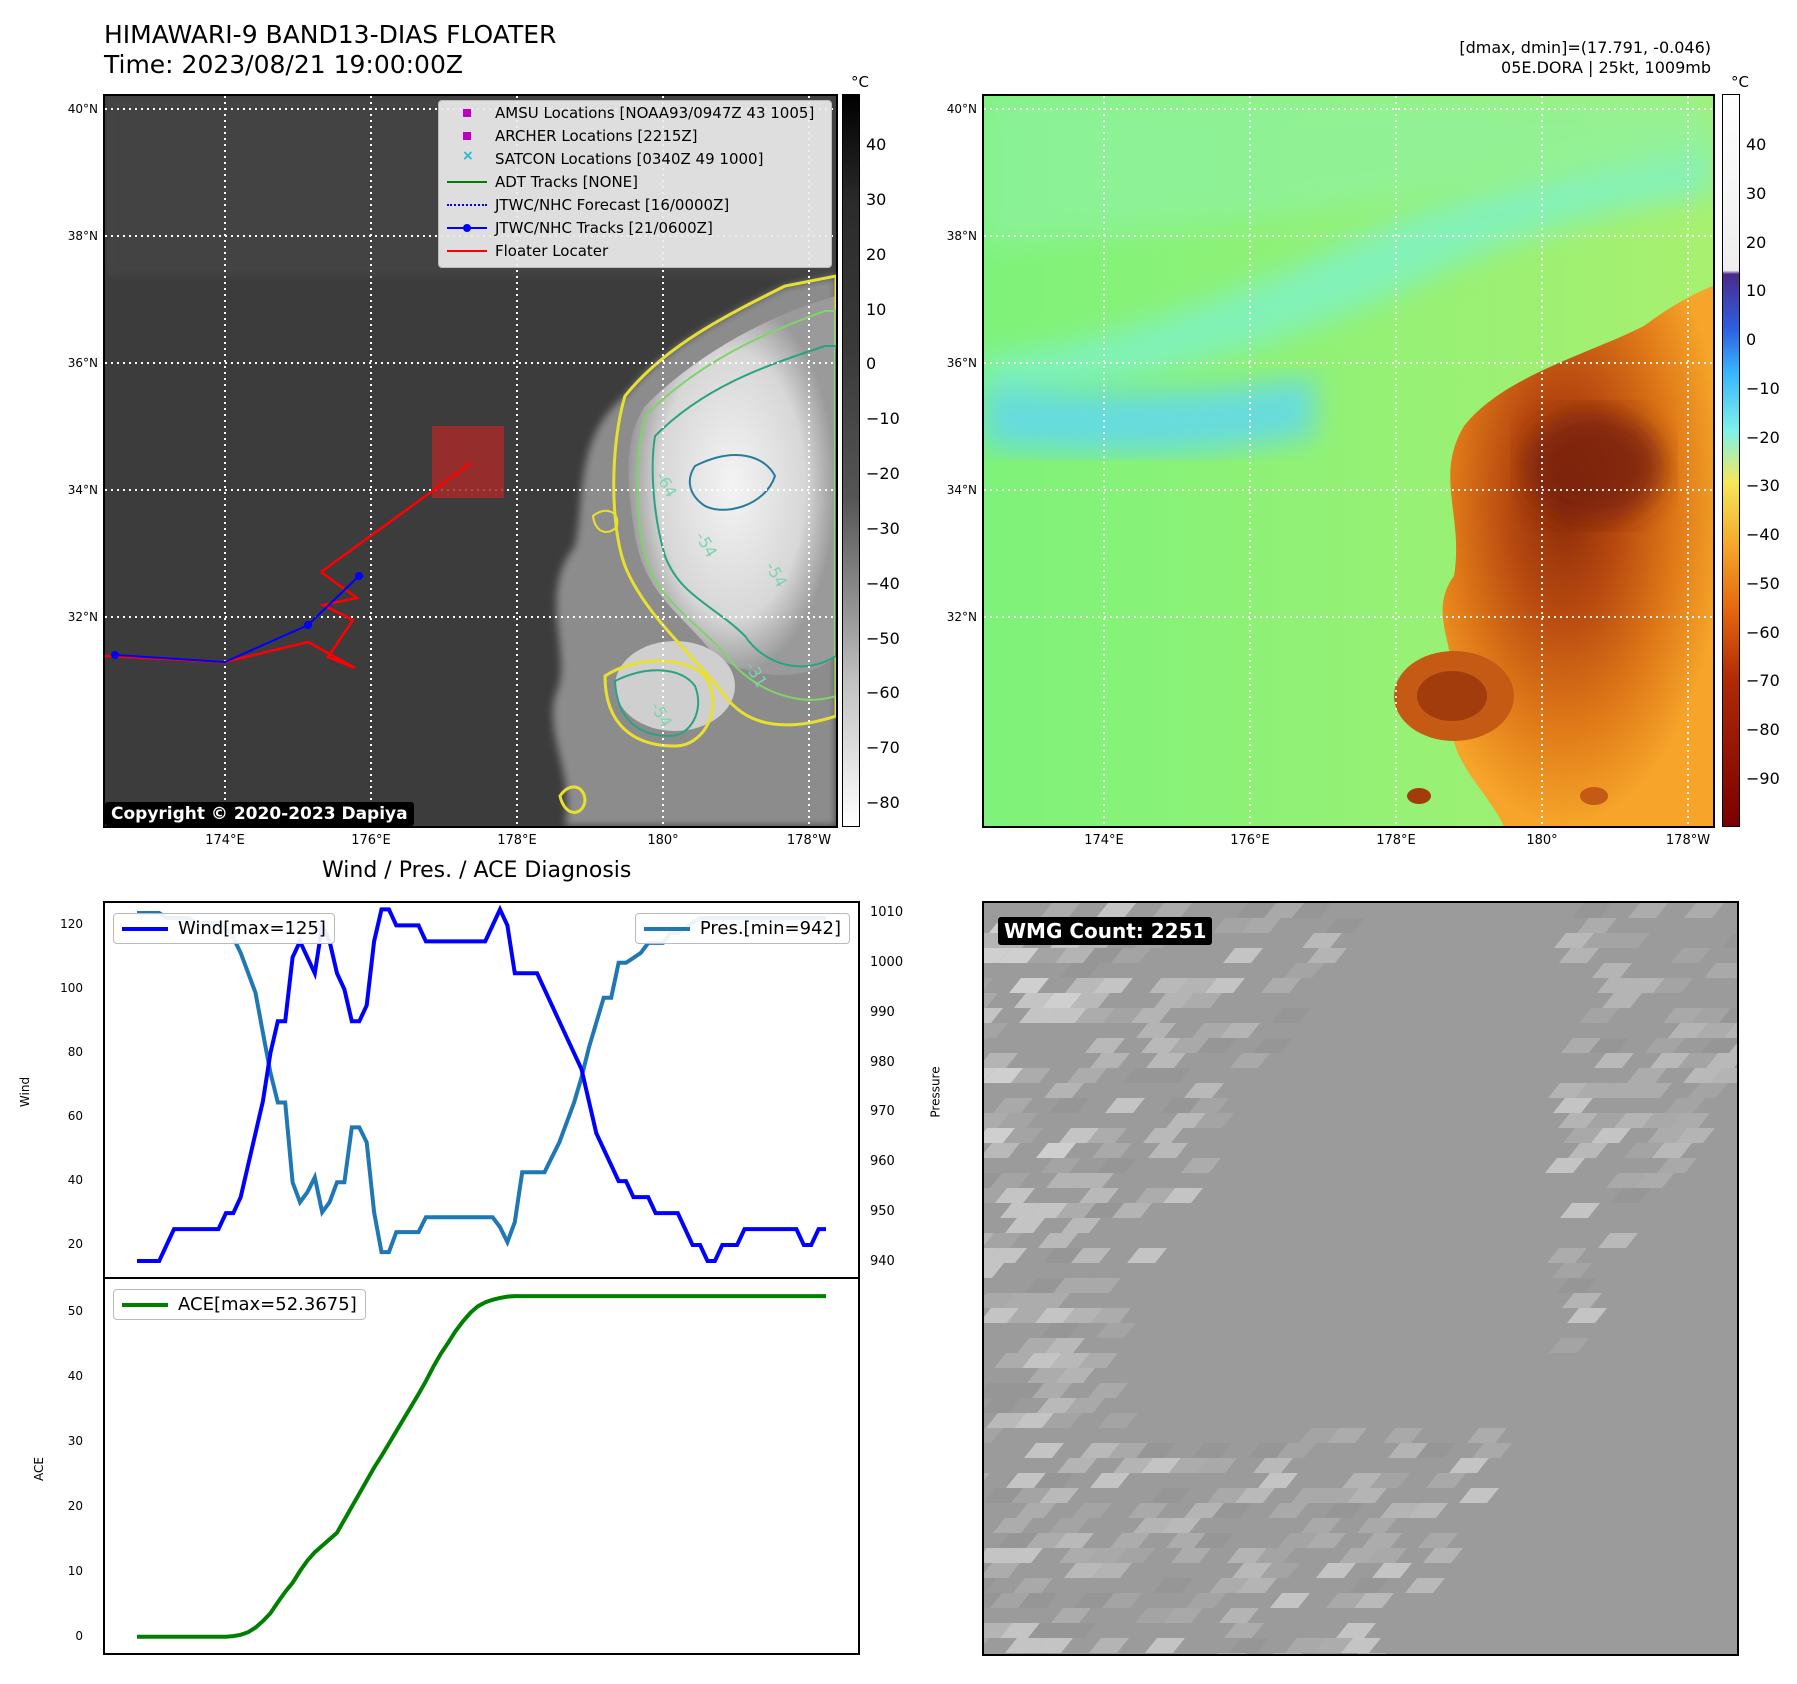 Image resolution: width=1797 pixels, height=1684 pixels. Describe the element at coordinates (1756, 242) in the screenshot. I see `color-colorbar-tick: 20` at that location.